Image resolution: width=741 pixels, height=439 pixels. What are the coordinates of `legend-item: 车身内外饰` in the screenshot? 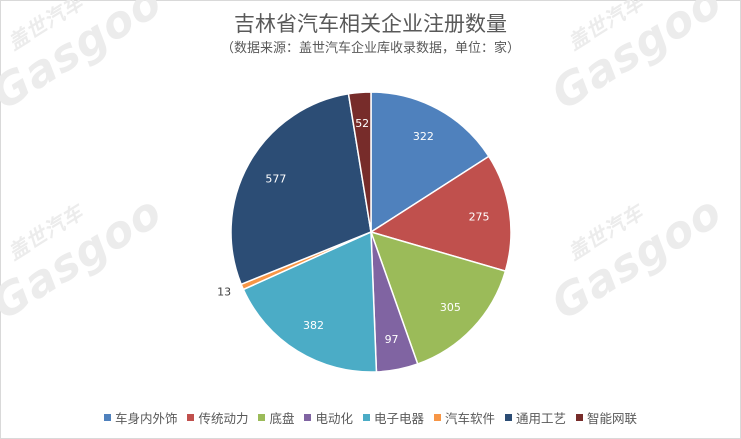 It's located at (140, 417).